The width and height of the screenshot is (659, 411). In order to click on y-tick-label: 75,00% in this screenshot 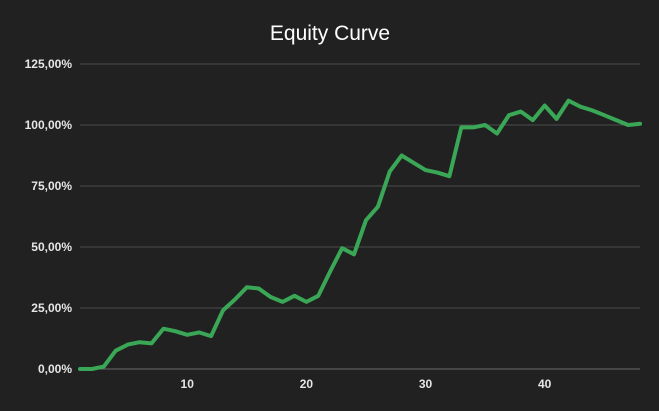, I will do `click(51, 186)`.